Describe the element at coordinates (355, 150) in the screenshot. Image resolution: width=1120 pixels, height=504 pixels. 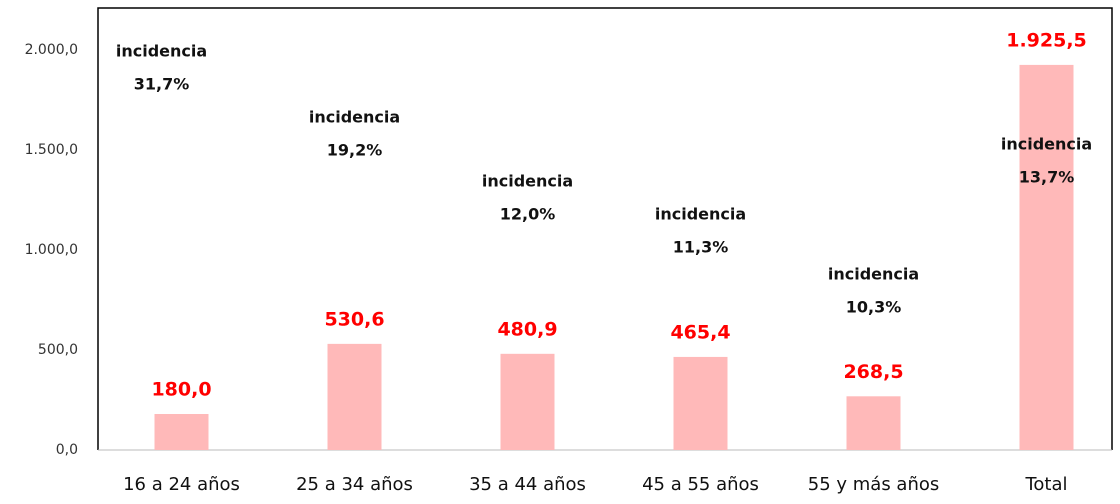
I see `annotation-value: 19,2%` at that location.